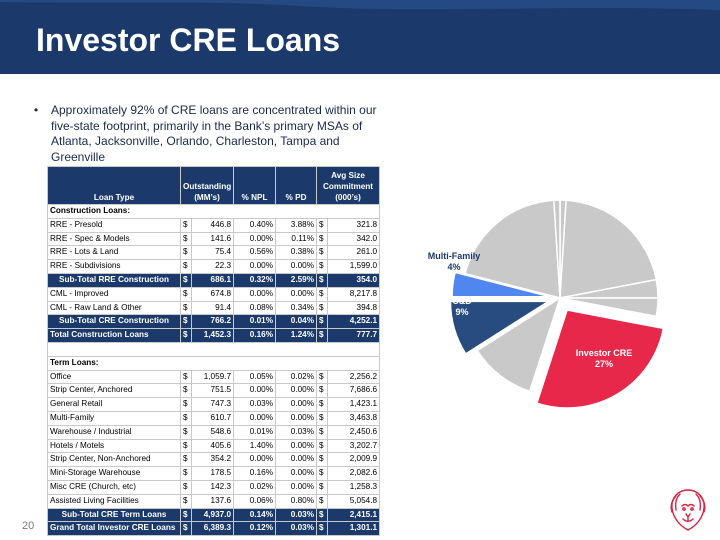 This screenshot has width=720, height=540. I want to click on pd-cell: 1.24%, so click(296, 335).